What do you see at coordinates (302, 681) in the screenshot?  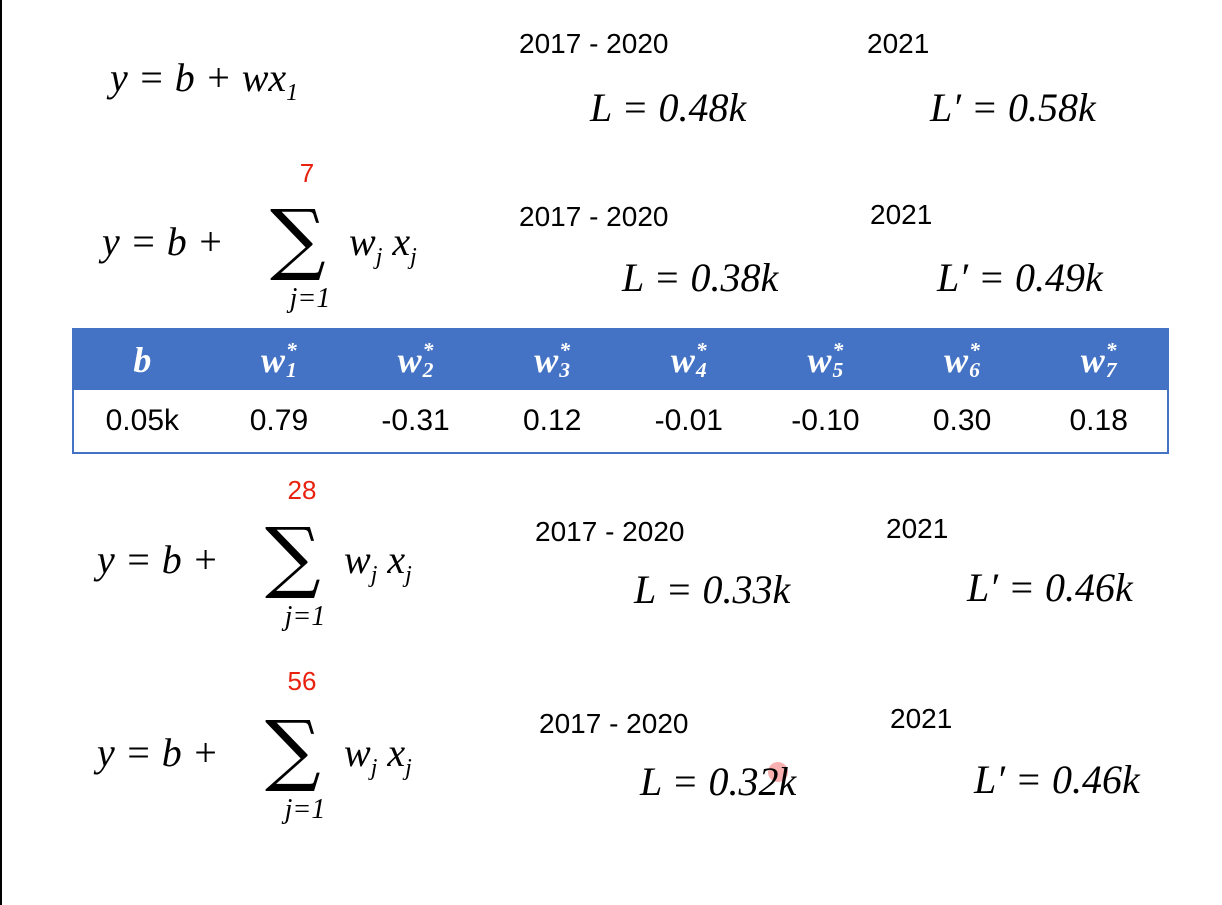 I see `sum-upper: 56` at bounding box center [302, 681].